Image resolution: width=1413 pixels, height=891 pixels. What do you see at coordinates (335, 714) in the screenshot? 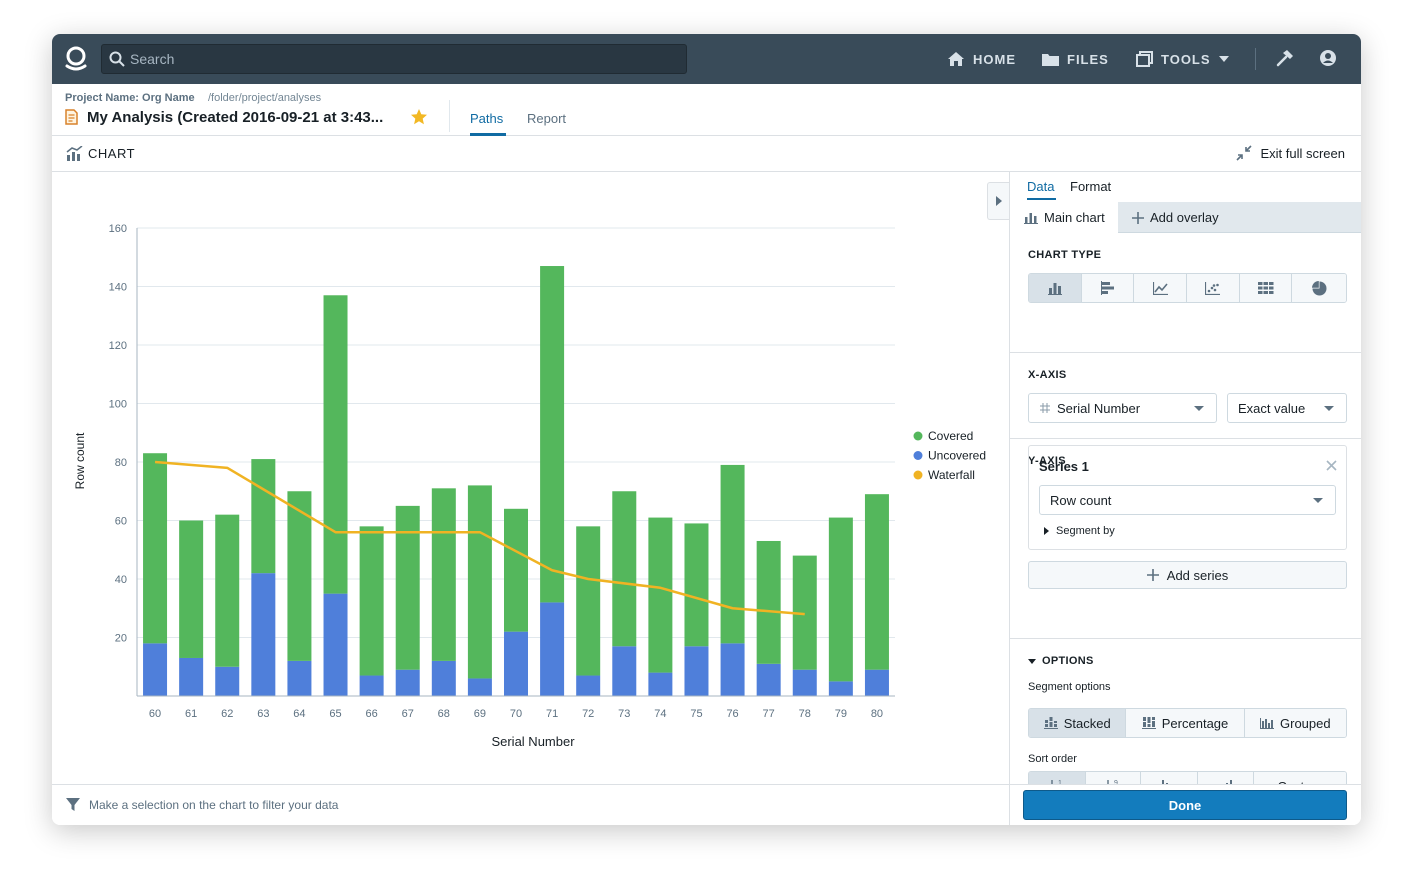
I see `x-tick-label: 65` at bounding box center [335, 714].